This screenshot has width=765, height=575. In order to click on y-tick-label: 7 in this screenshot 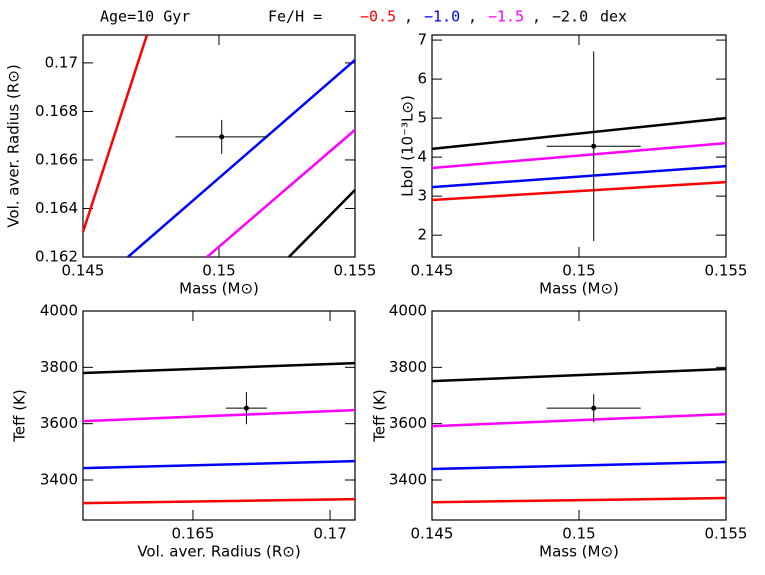, I will do `click(422, 40)`.